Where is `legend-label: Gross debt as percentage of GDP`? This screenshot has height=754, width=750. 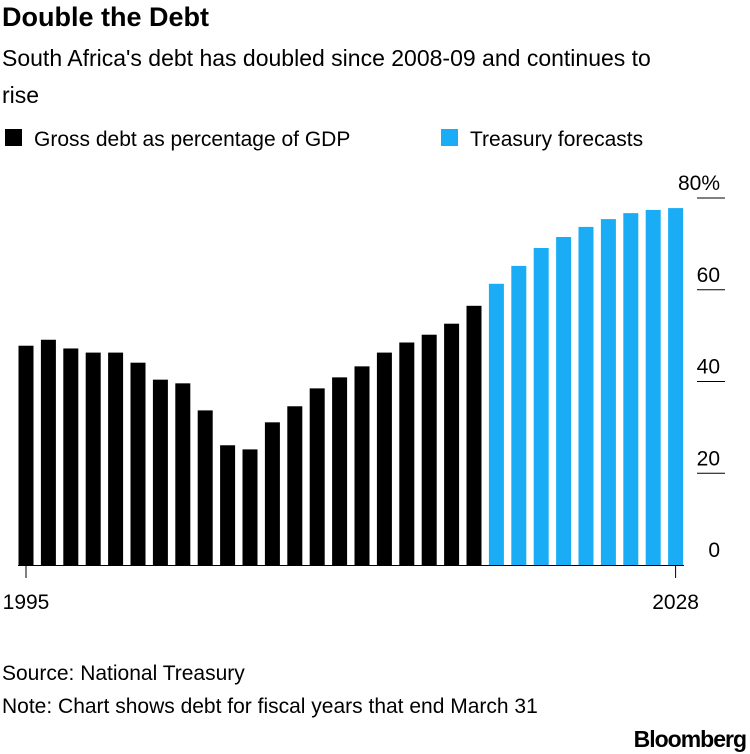
legend-label: Gross debt as percentage of GDP is located at coordinates (192, 139).